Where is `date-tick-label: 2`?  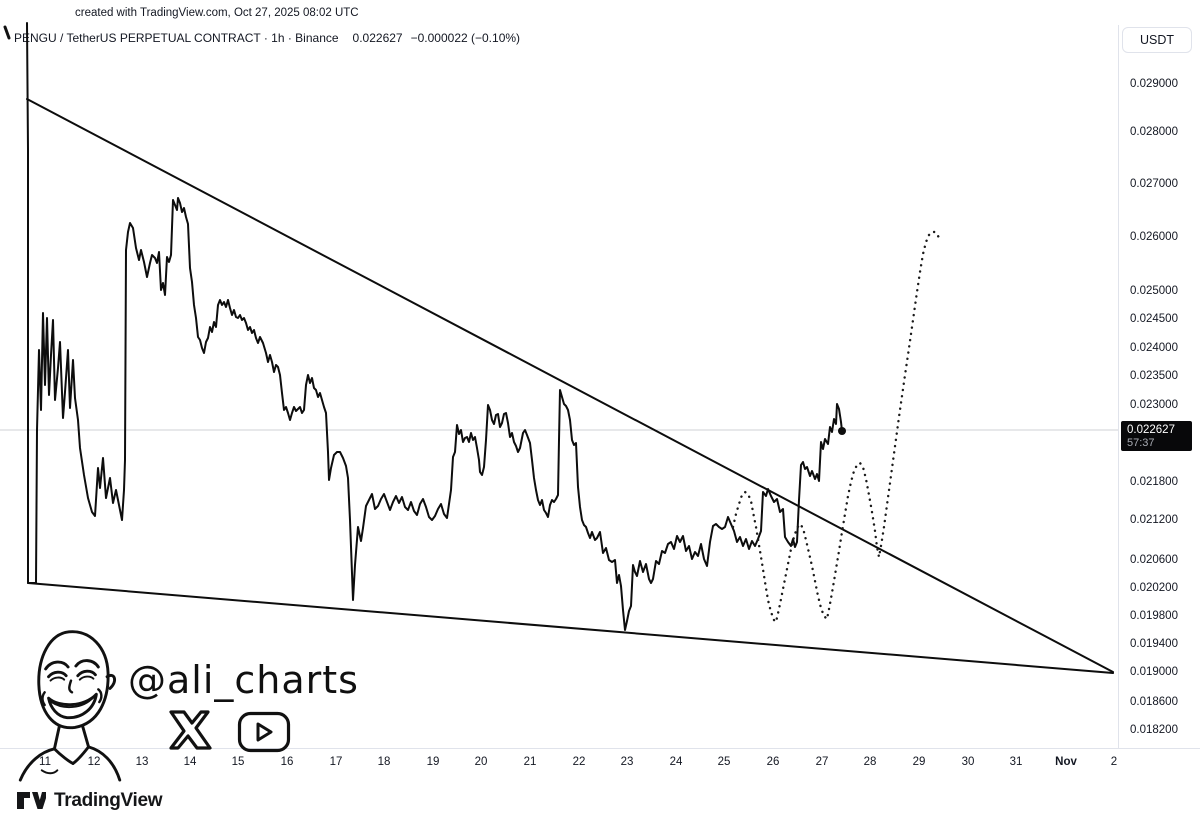
date-tick-label: 2 is located at coordinates (1114, 762).